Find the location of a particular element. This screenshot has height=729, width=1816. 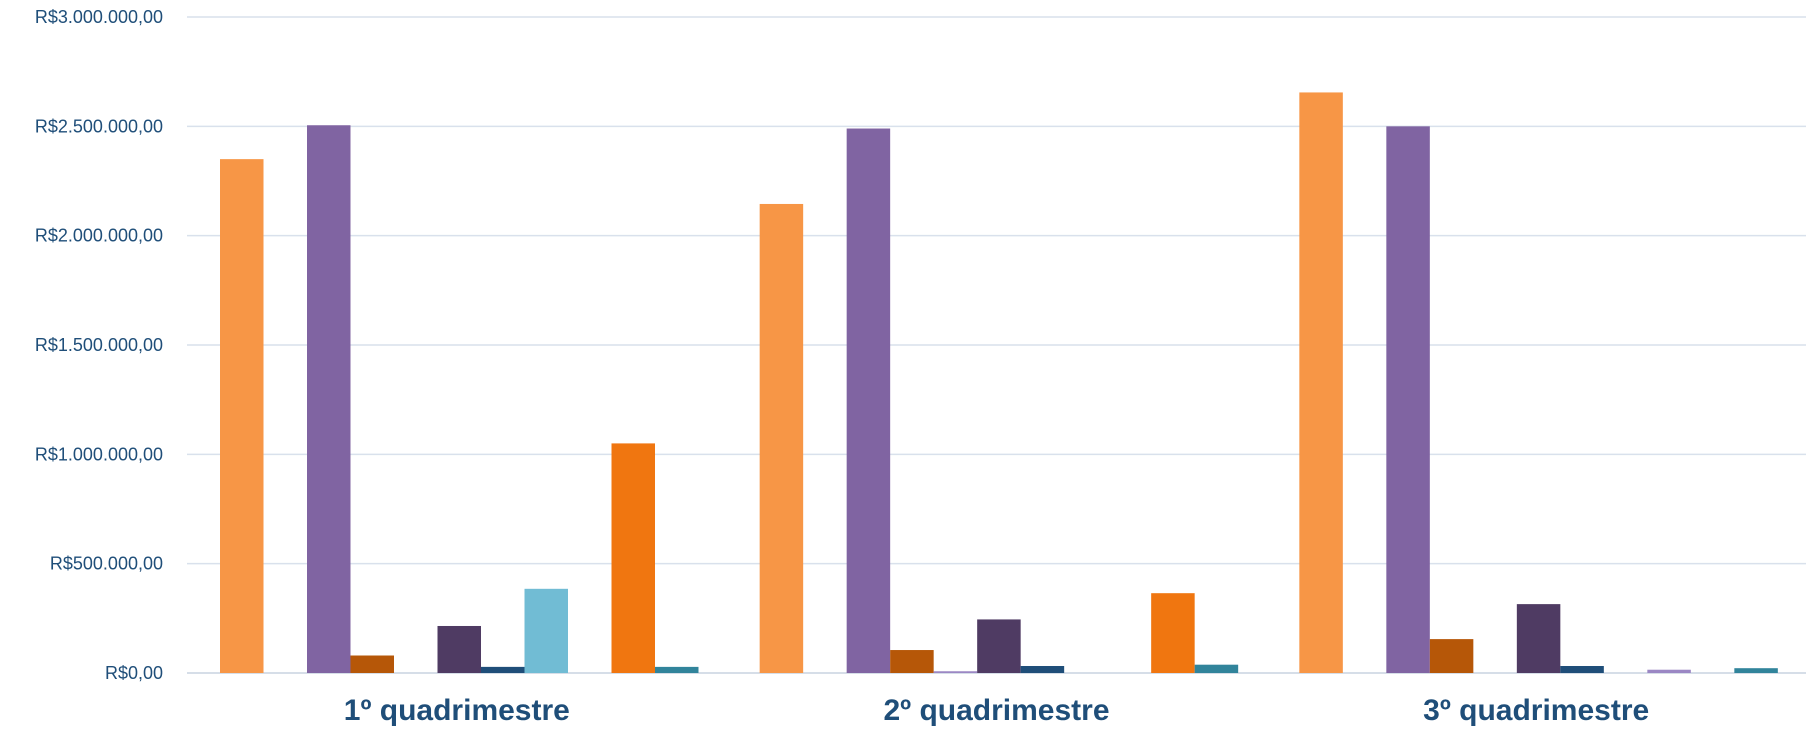

x-category-label: 2º quadrimestre is located at coordinates (996, 710).